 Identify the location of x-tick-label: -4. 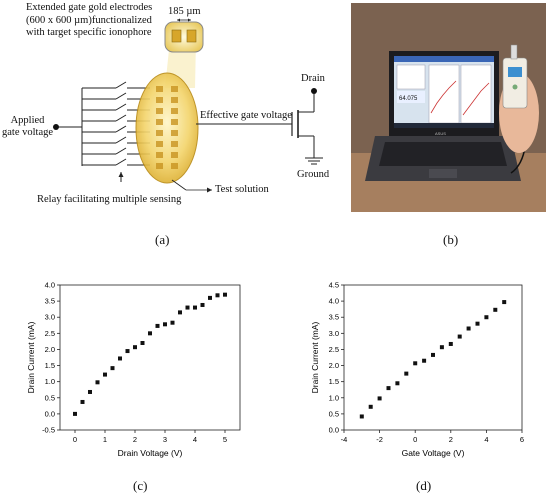
(344, 439).